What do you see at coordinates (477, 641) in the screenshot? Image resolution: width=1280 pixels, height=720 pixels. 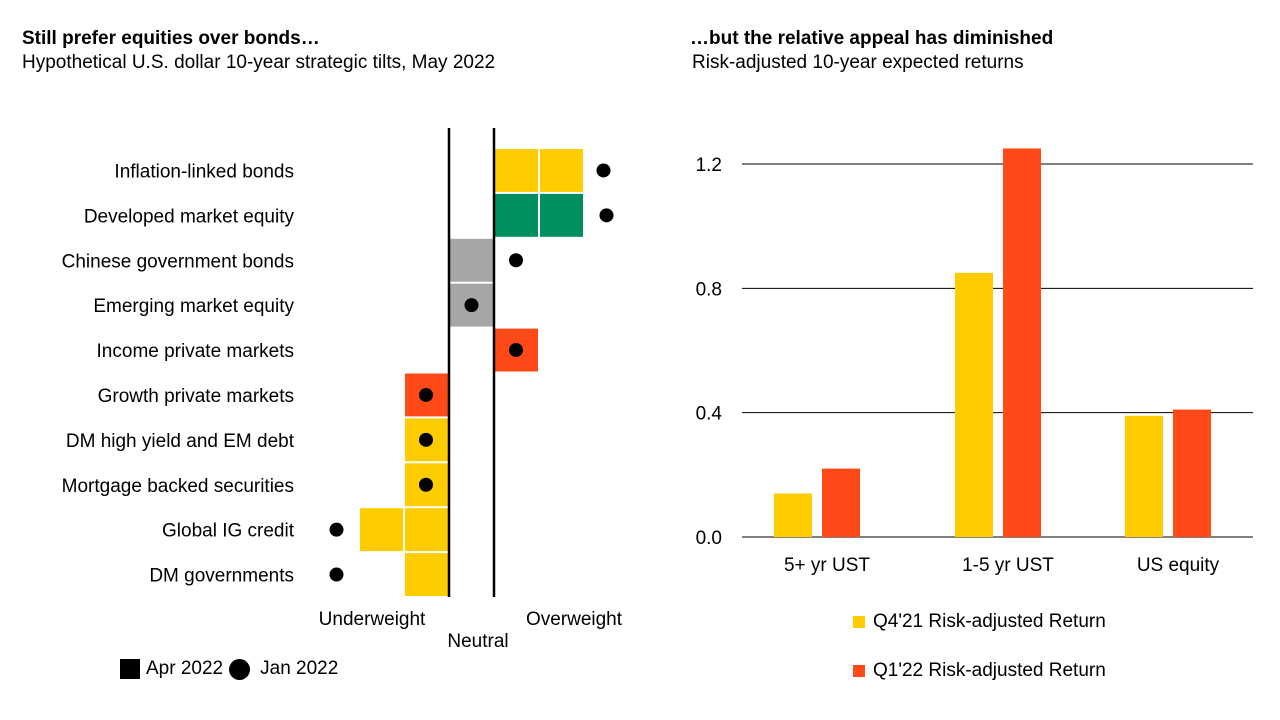 I see `neutral-label: Neutral` at bounding box center [477, 641].